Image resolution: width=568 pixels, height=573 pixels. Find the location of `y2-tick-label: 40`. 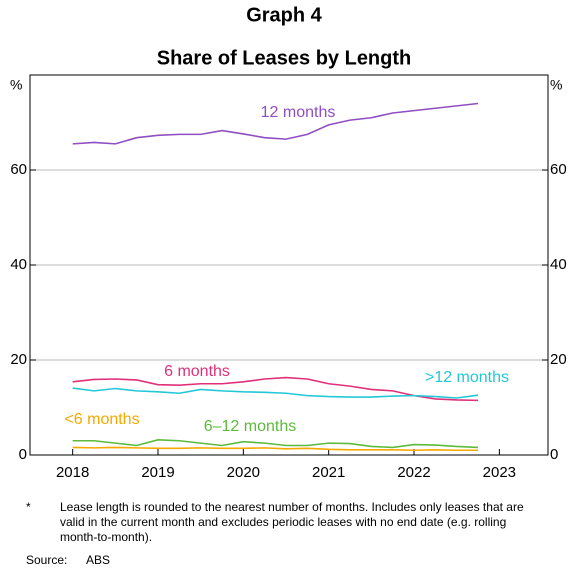

y2-tick-label: 40 is located at coordinates (558, 264).